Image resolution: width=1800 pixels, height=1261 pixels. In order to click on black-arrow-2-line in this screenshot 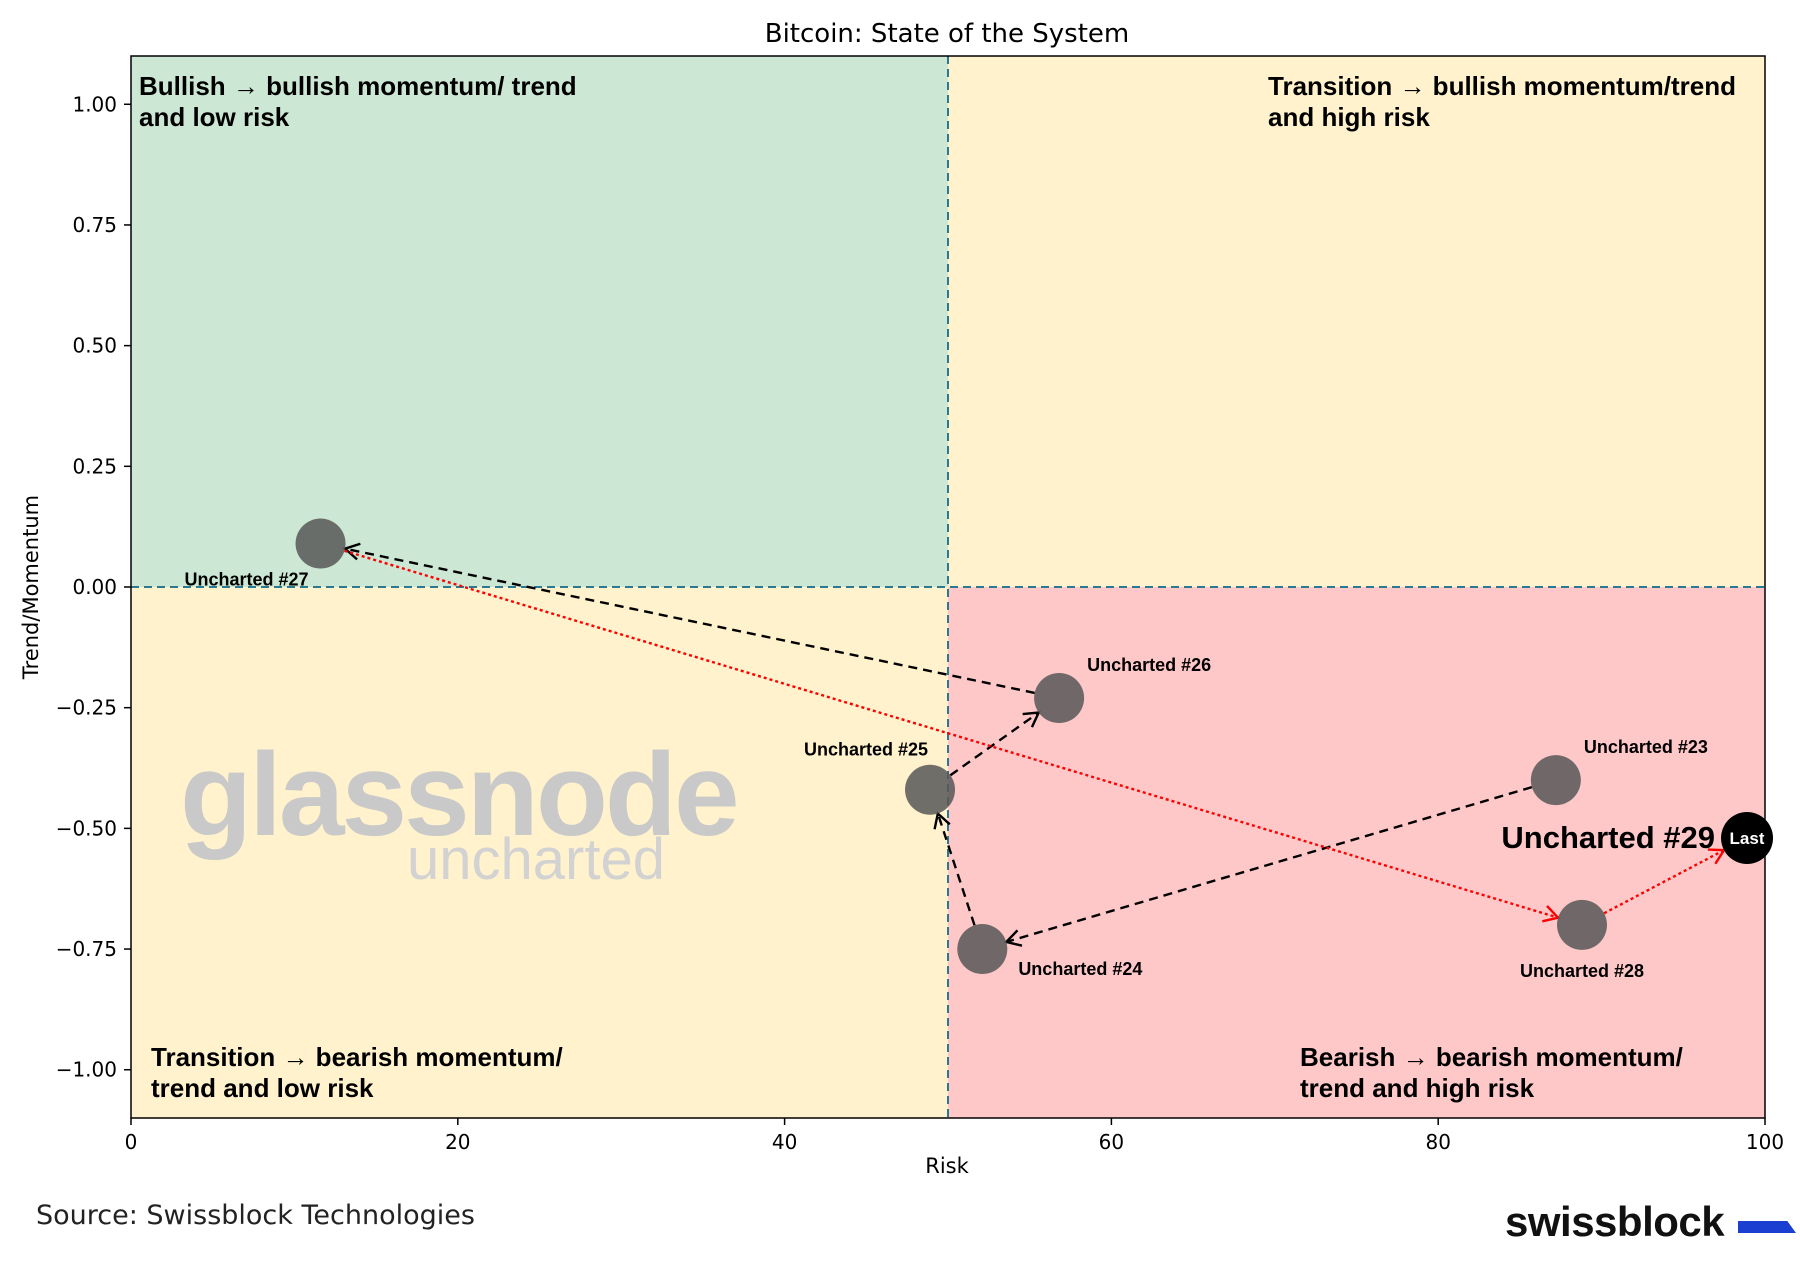, I will do `click(956, 869)`.